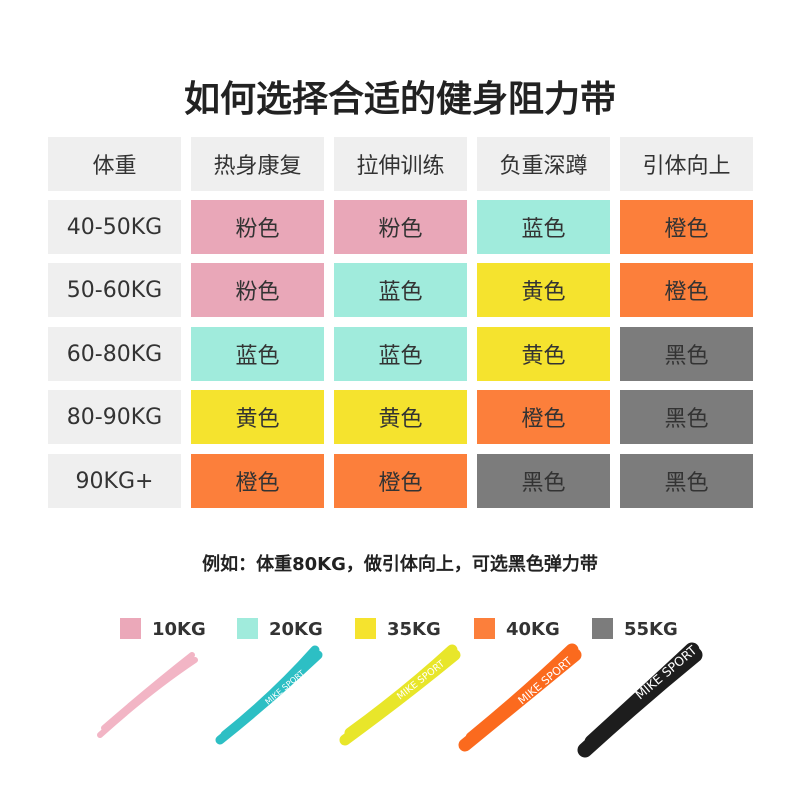  I want to click on band-orange, so click(520, 697).